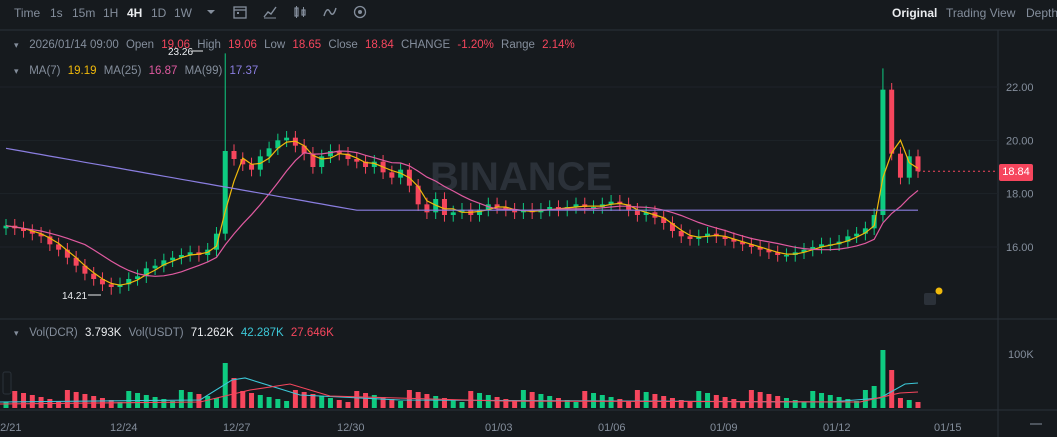  I want to click on x-tick-label: 12/21, so click(11, 428).